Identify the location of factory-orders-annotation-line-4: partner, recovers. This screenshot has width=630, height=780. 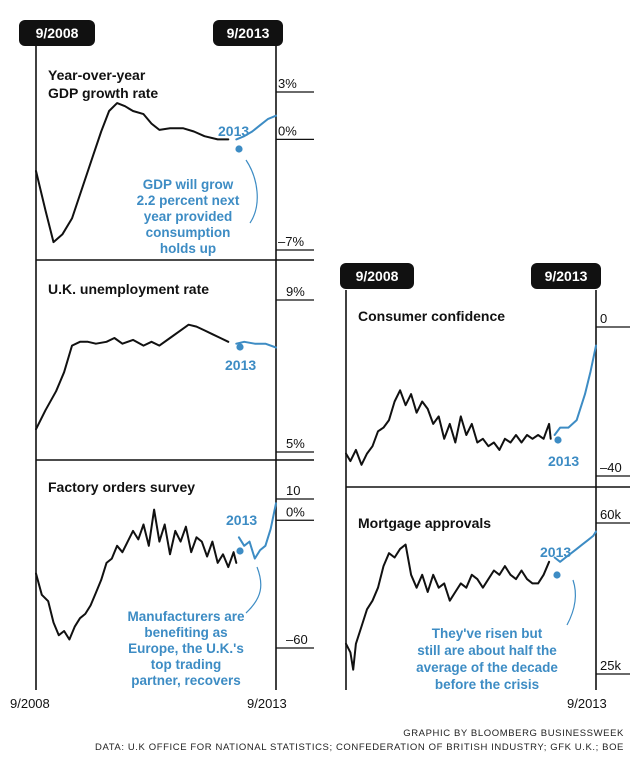
(186, 680).